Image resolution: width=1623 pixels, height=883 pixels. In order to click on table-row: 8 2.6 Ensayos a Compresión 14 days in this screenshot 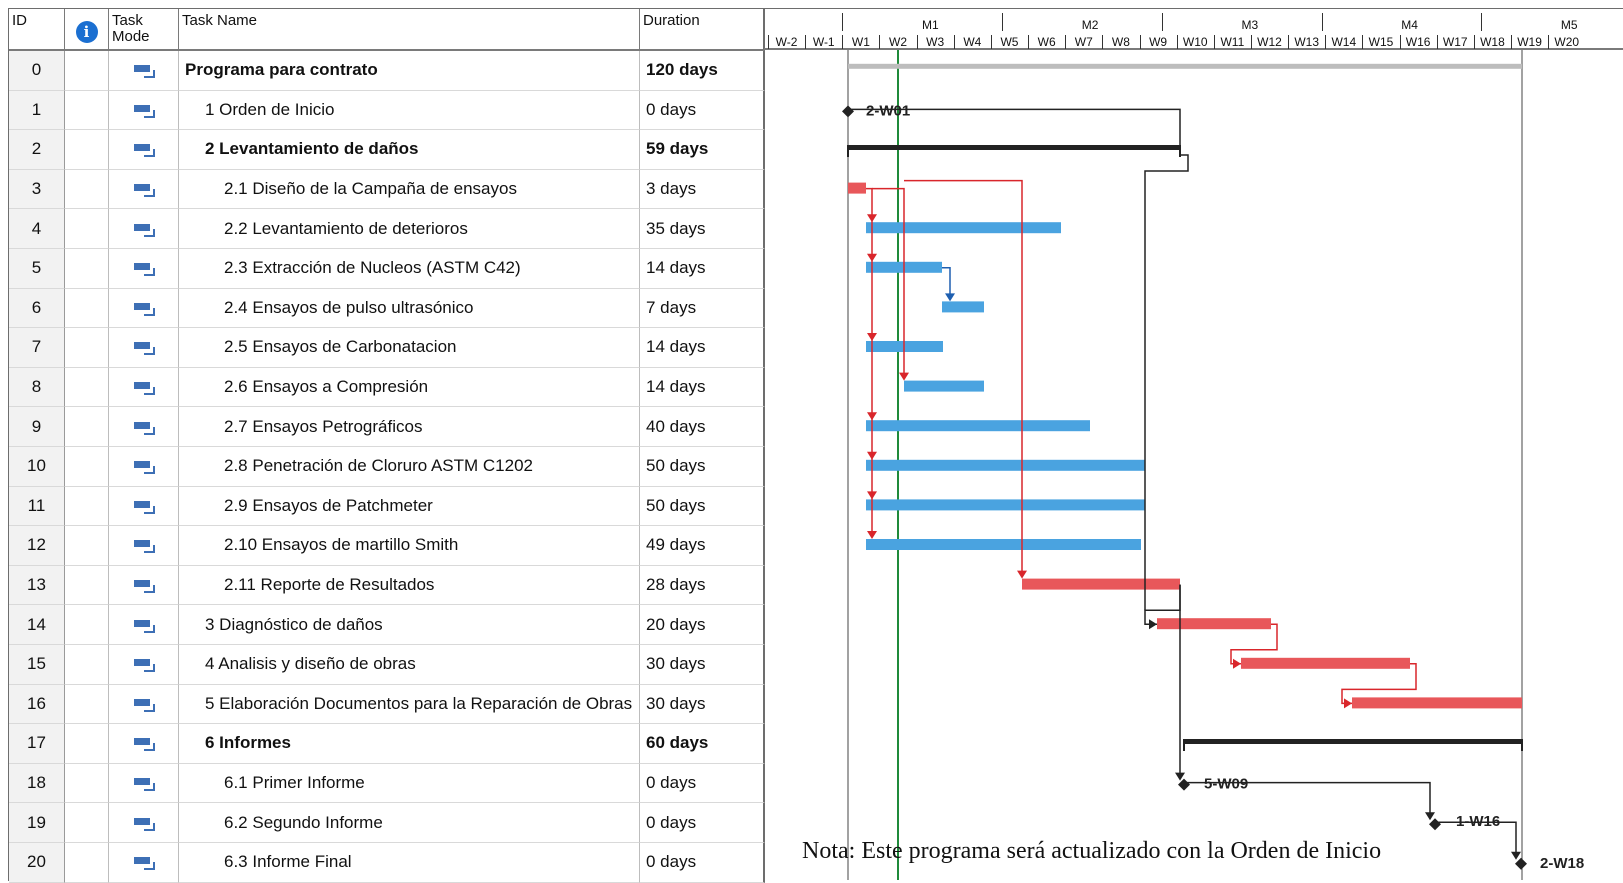, I will do `click(387, 387)`.